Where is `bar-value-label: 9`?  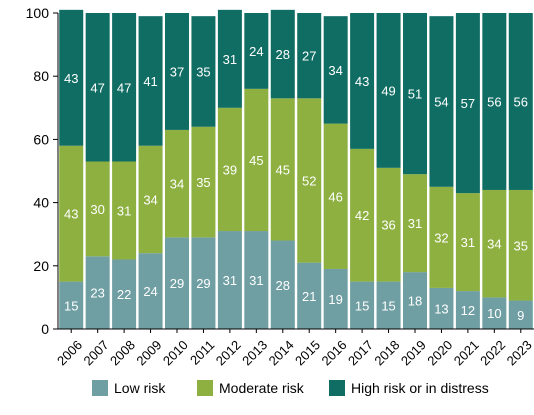
bar-value-label: 9 is located at coordinates (520, 315).